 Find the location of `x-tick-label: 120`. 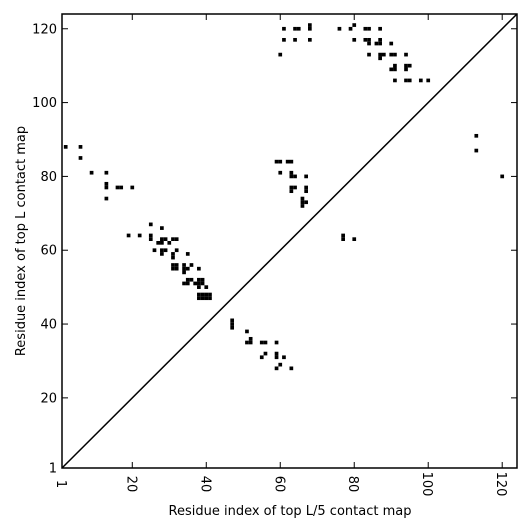

x-tick-label: 120 is located at coordinates (500, 484).